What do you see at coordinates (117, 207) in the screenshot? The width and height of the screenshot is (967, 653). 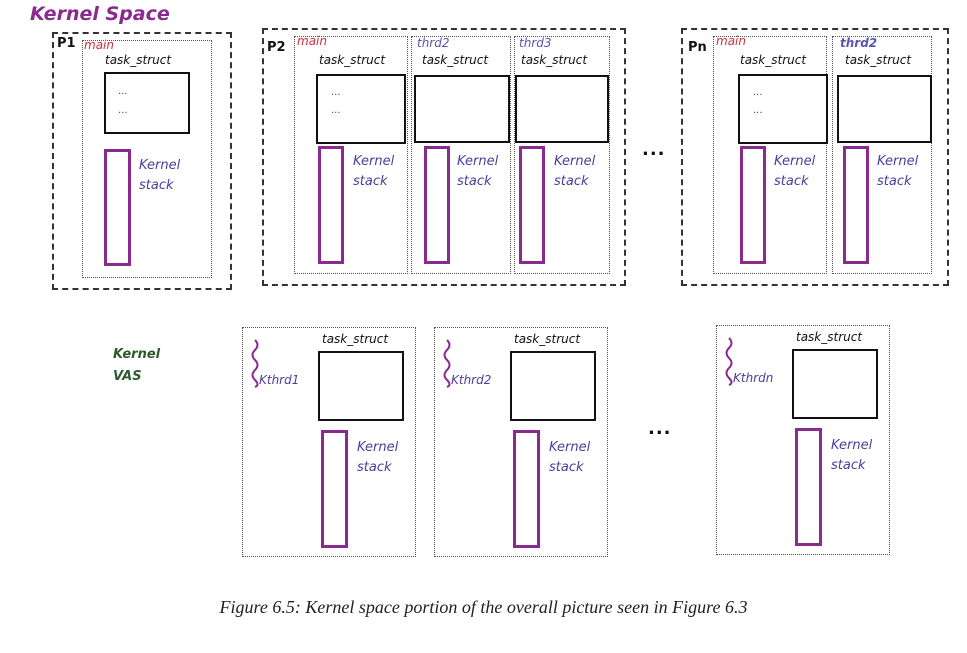 I see `kernel-stack-box-p1-main` at bounding box center [117, 207].